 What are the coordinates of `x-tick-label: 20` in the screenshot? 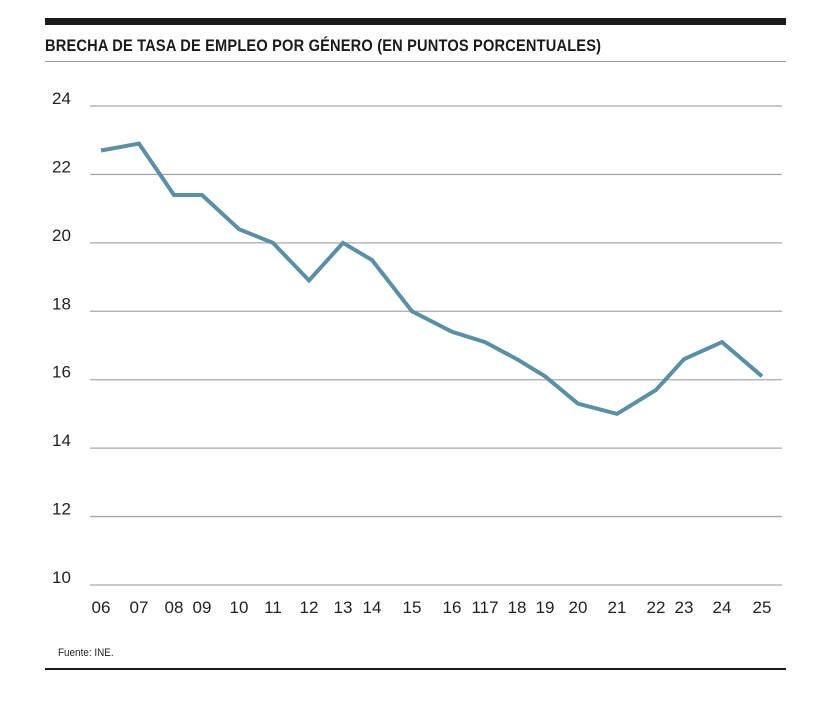 It's located at (578, 607).